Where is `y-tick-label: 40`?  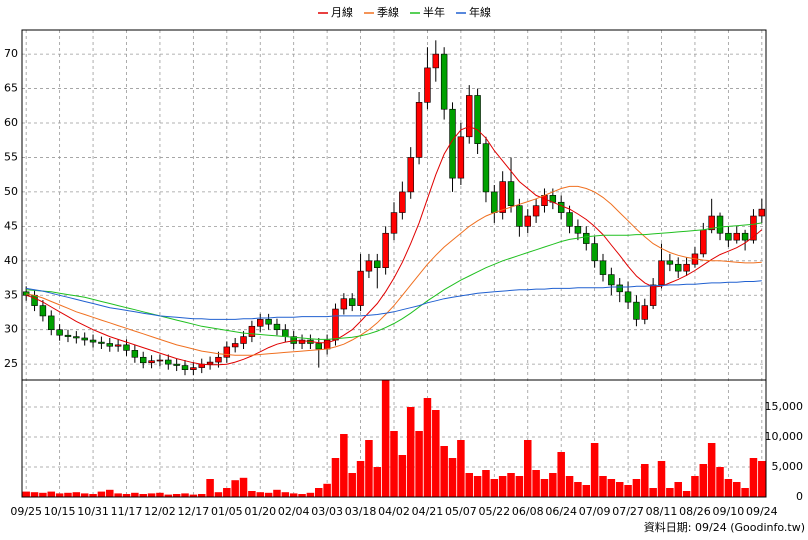 y-tick-label: 40 is located at coordinates (11, 260).